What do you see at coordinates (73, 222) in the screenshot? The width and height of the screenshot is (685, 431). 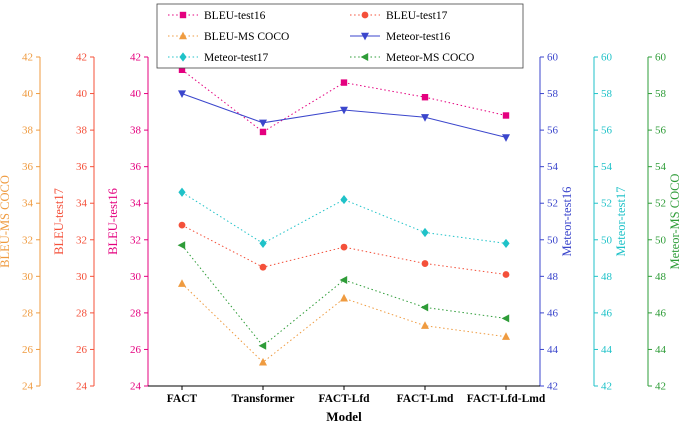 I see `y-axis-bleu-test17: 24 26 28 30 32 34 36 38 40 42 BLEU-test17` at bounding box center [73, 222].